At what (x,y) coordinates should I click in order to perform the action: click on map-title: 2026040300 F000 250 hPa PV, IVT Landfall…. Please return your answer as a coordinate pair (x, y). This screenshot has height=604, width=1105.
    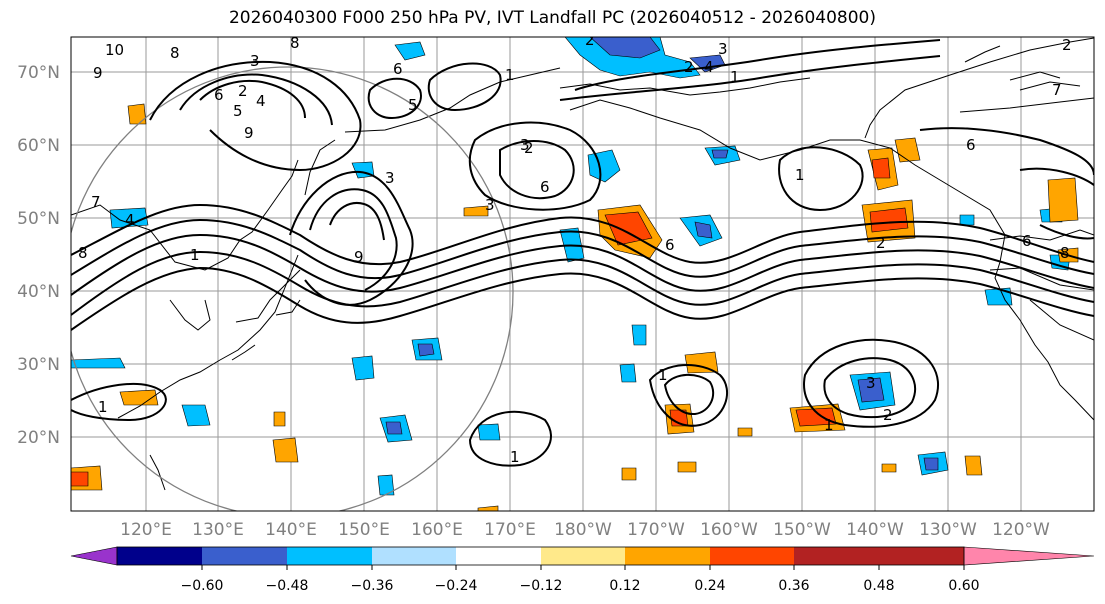
    Looking at the image, I should click on (552, 18).